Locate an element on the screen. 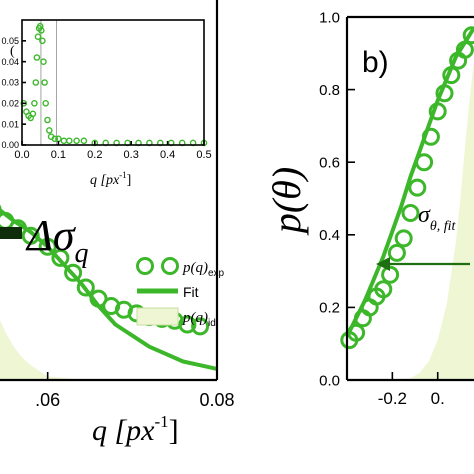 The image size is (474, 474). panel-a-x-axis-label: q [px-1] is located at coordinates (135, 429).